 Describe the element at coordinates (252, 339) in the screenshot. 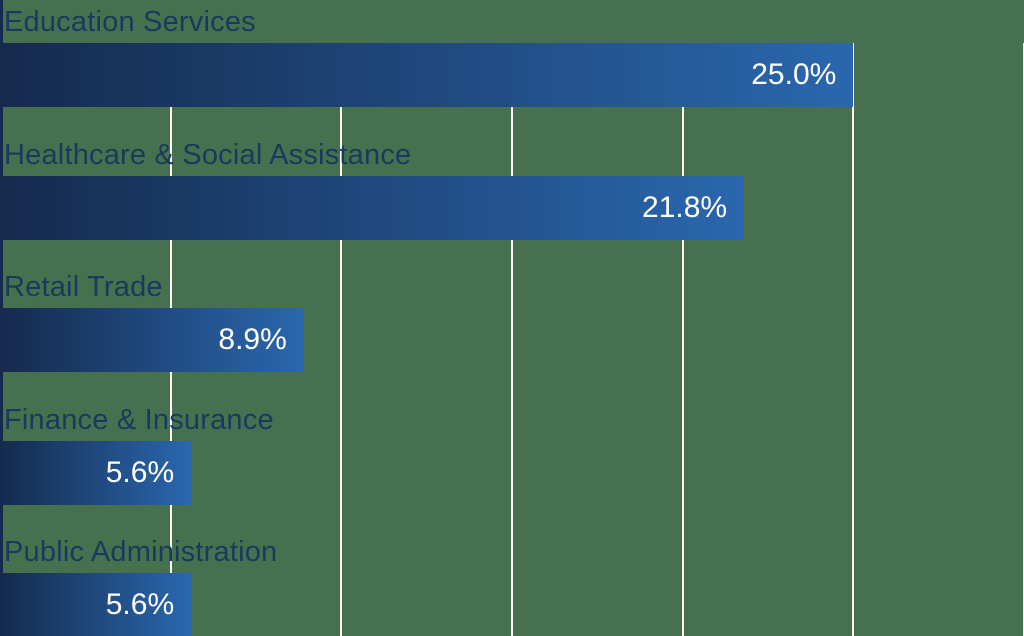

I see `value-label: 8.9%` at that location.